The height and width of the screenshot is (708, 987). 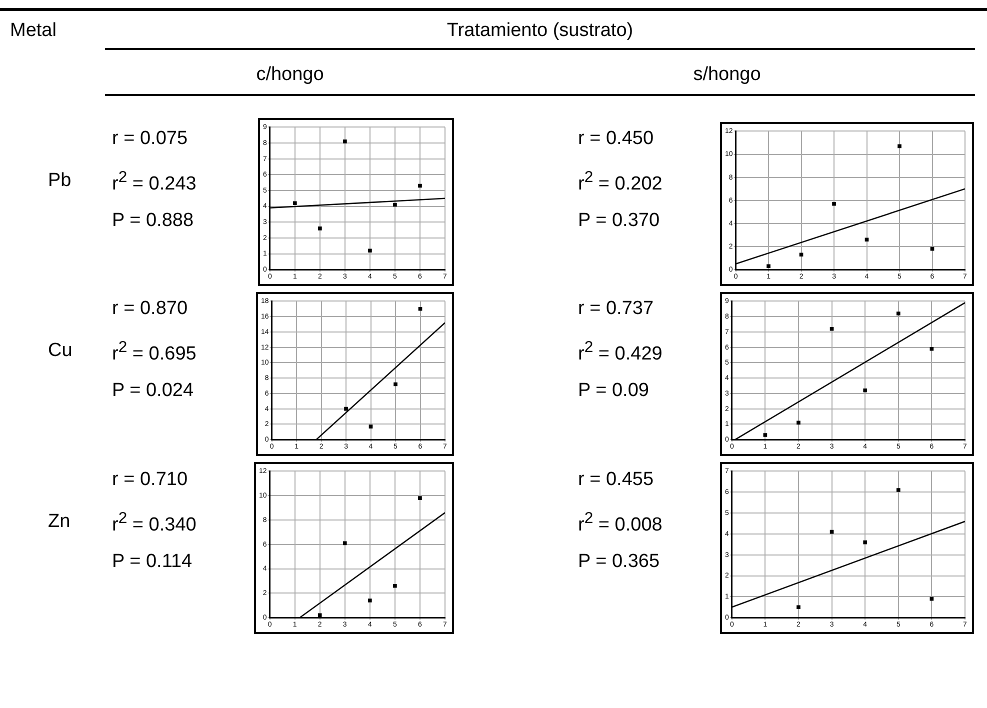 I want to click on text: P = 0.09, so click(x=613, y=391).